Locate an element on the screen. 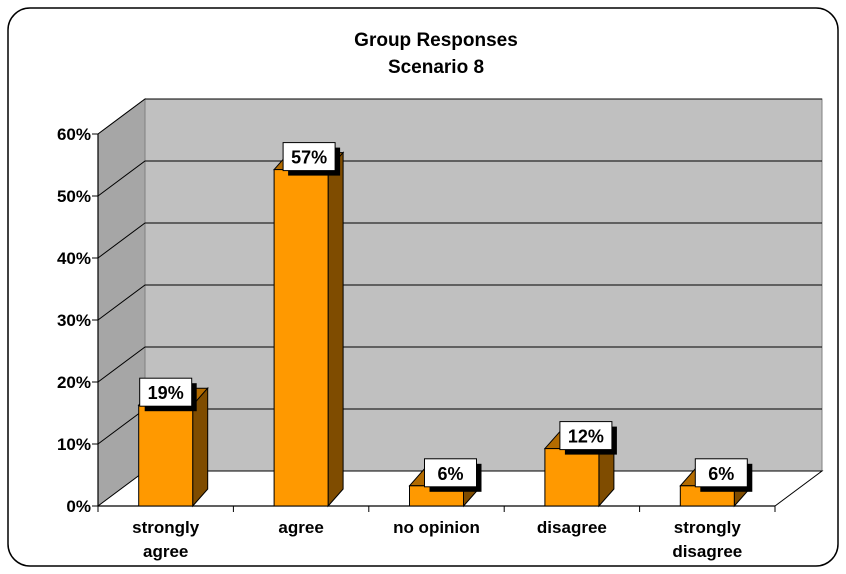  data-label-text: 12% is located at coordinates (586, 437).